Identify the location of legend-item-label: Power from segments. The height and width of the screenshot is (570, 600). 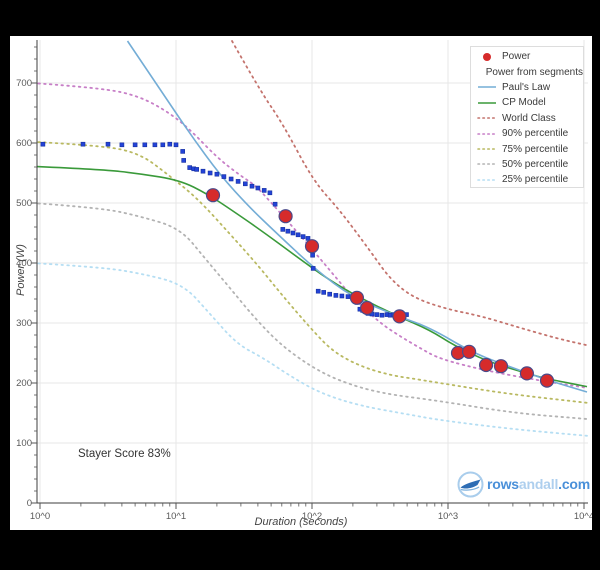
(534, 72).